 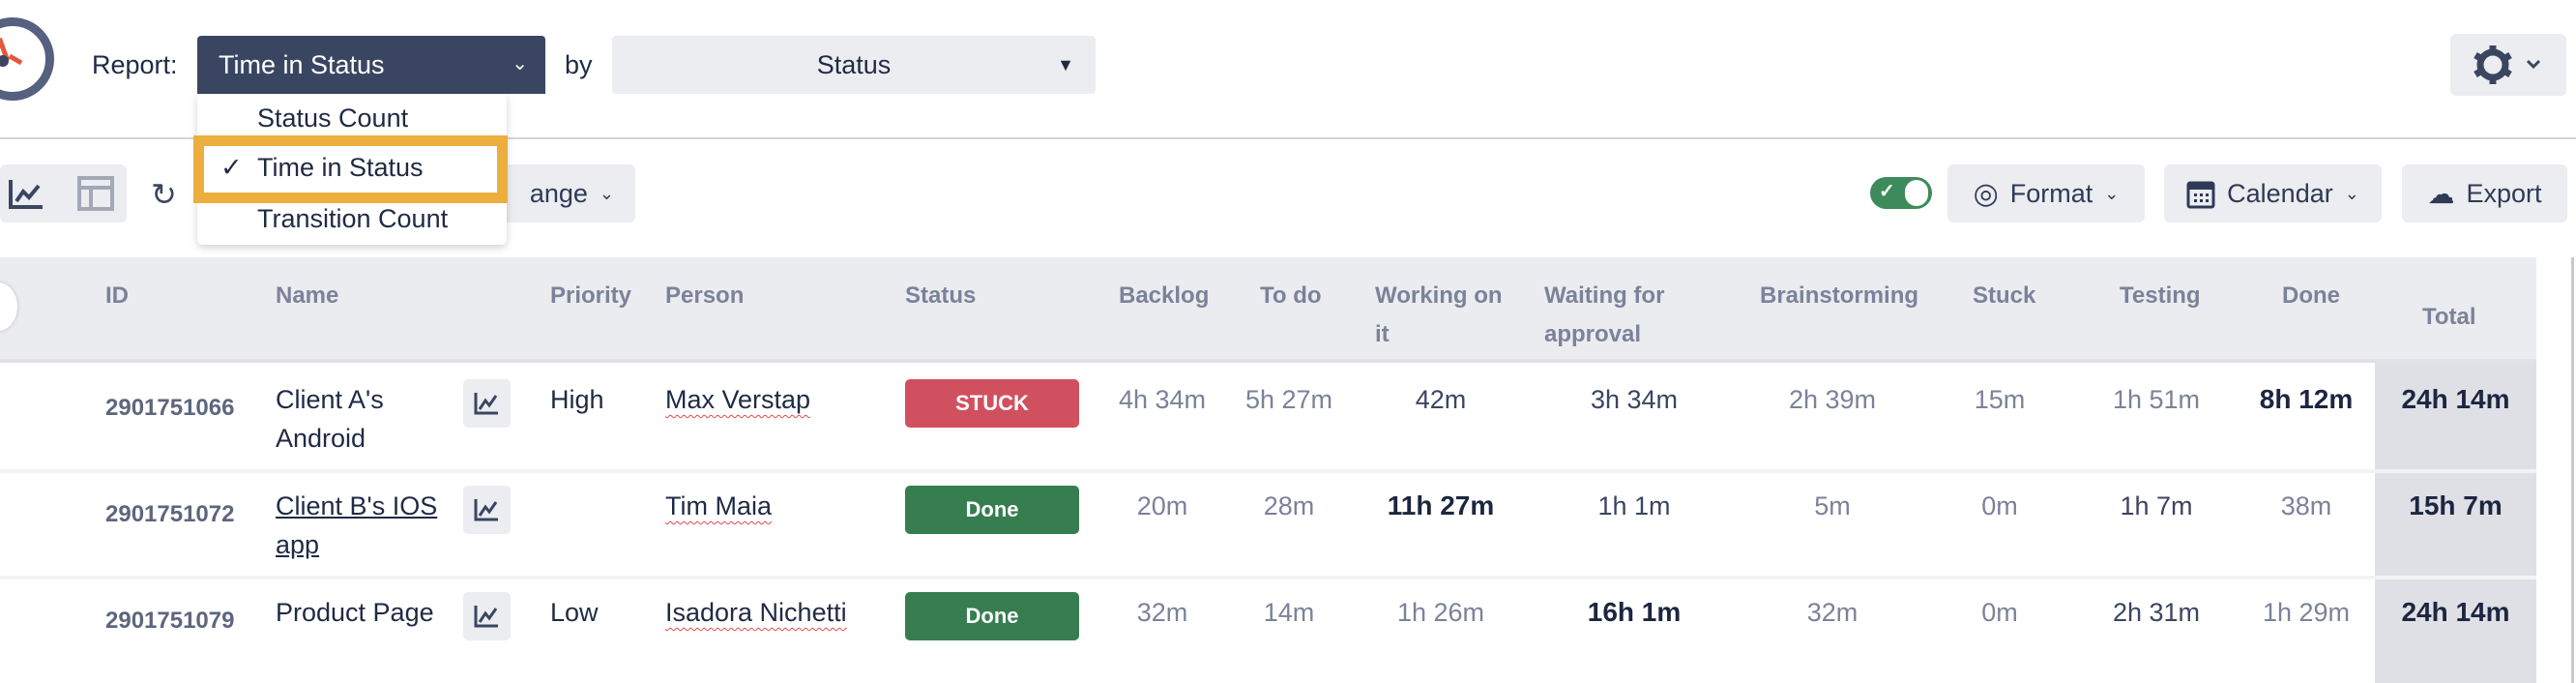 What do you see at coordinates (1901, 193) in the screenshot?
I see `toggle-switch: ✓` at bounding box center [1901, 193].